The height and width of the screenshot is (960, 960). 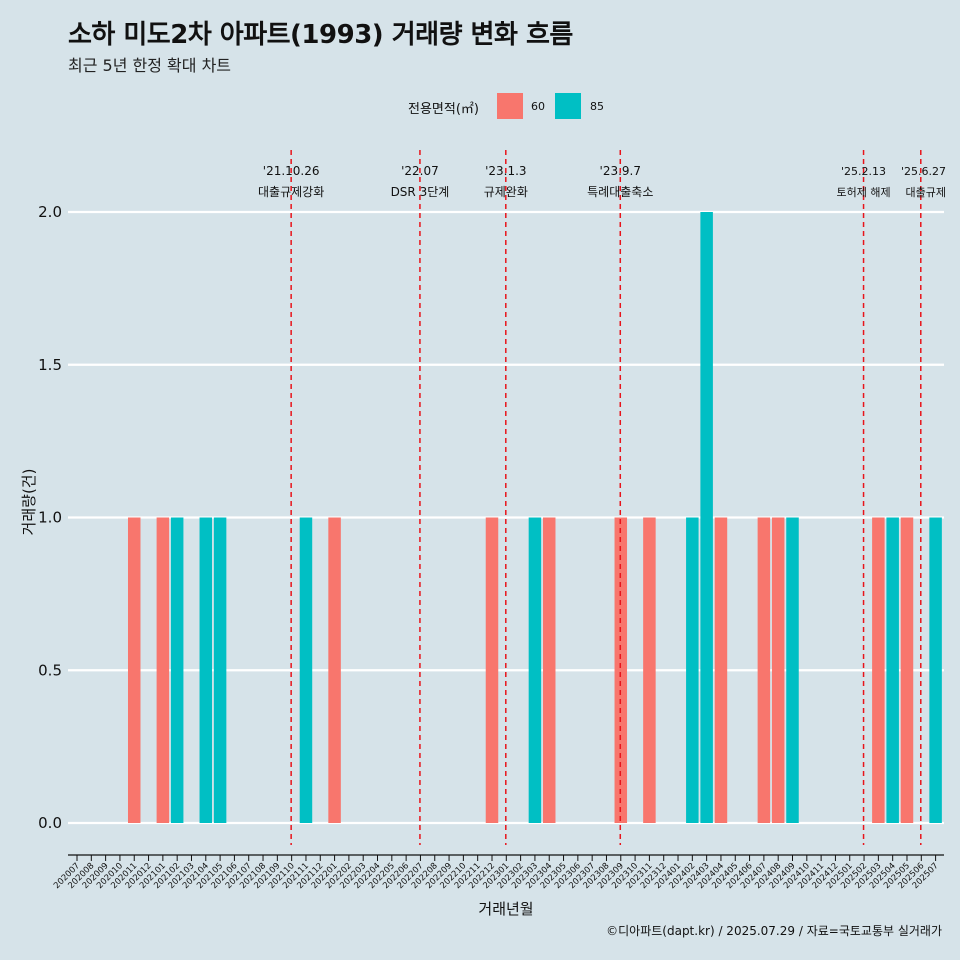 What do you see at coordinates (29, 502) in the screenshot?
I see `y-axis-label: 거래량(건)` at bounding box center [29, 502].